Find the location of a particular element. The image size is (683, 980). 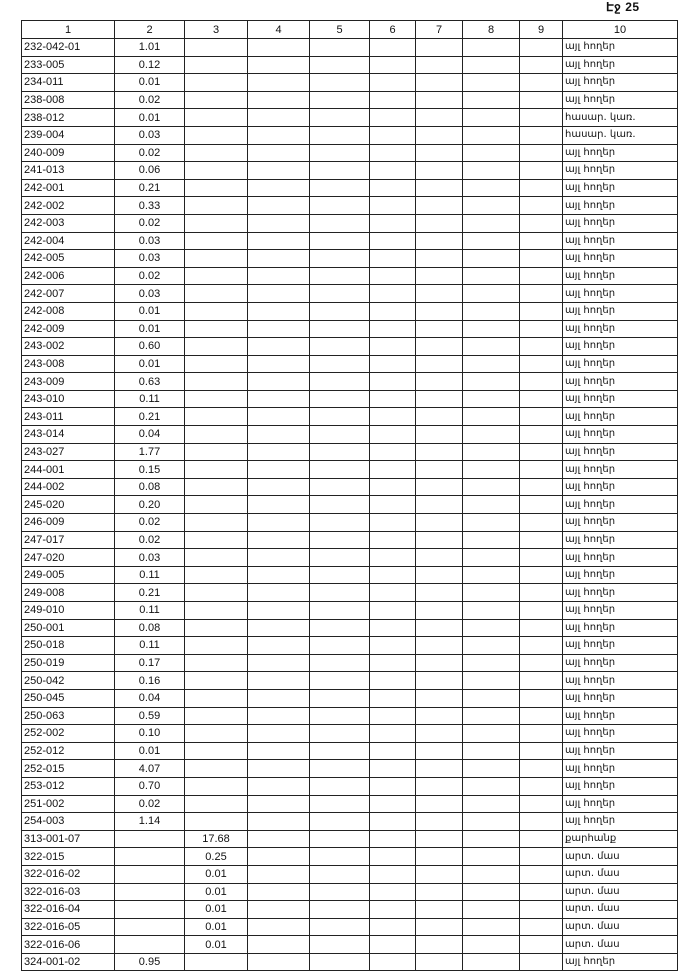

parcel-code: 313-001-07 is located at coordinates (68, 839).